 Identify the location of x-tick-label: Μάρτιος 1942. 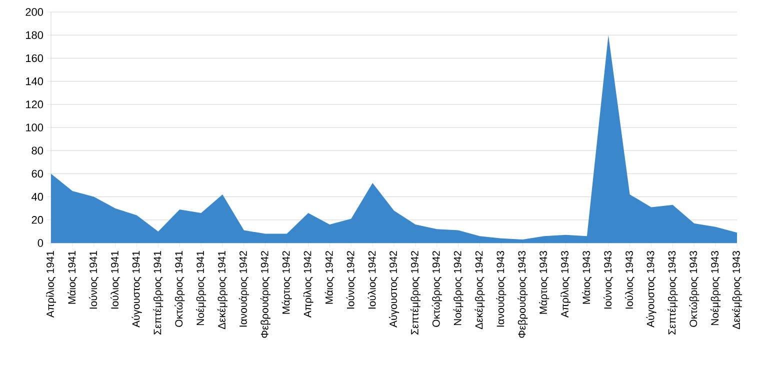
(287, 282).